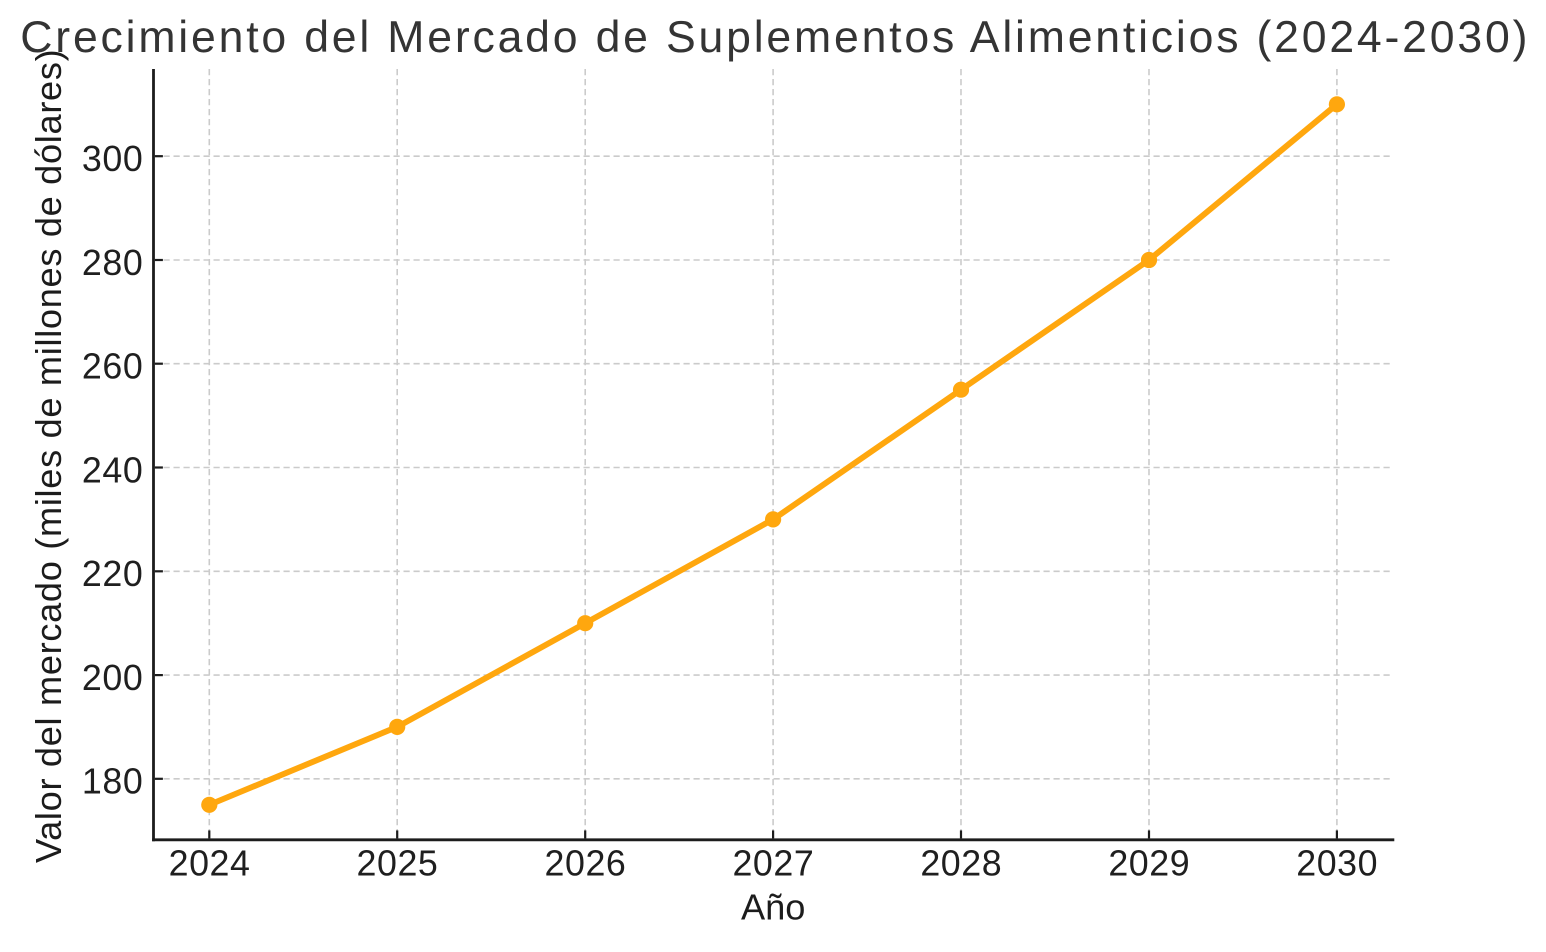 Image resolution: width=1546 pixels, height=952 pixels. What do you see at coordinates (112, 678) in the screenshot?
I see `svg-text: 200` at bounding box center [112, 678].